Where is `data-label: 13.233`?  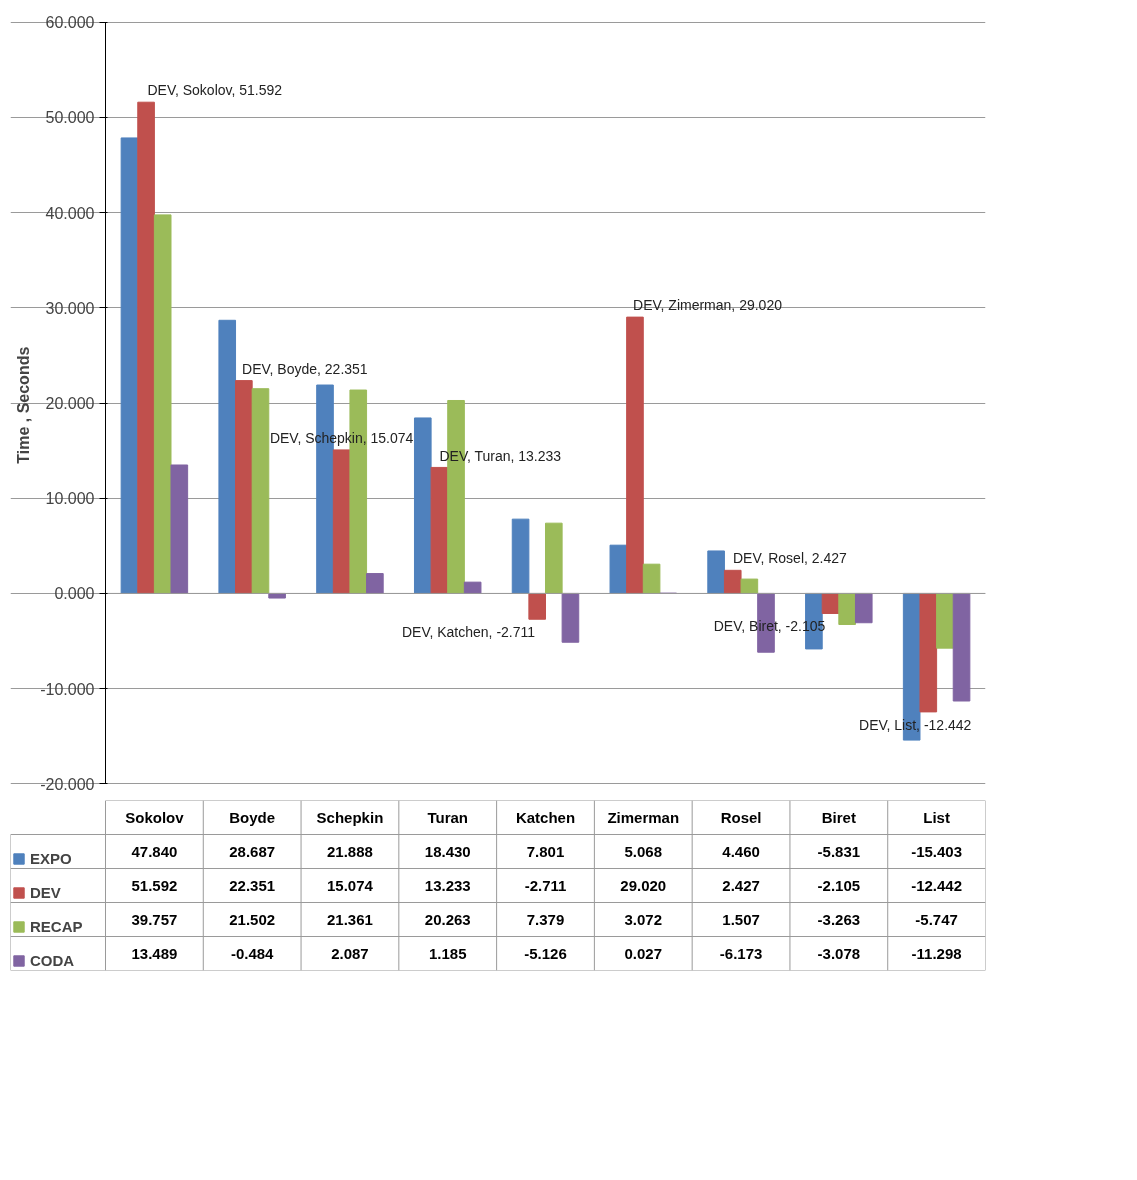 data-label: 13.233 is located at coordinates (447, 885).